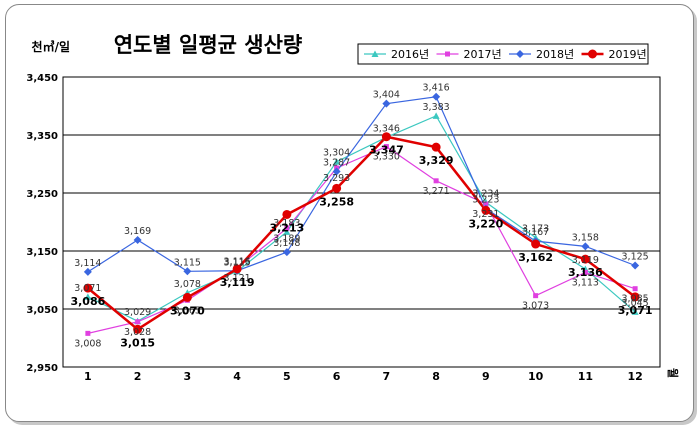 This screenshot has width=699, height=426. Describe the element at coordinates (635, 289) in the screenshot. I see `point-2017년-12` at that location.